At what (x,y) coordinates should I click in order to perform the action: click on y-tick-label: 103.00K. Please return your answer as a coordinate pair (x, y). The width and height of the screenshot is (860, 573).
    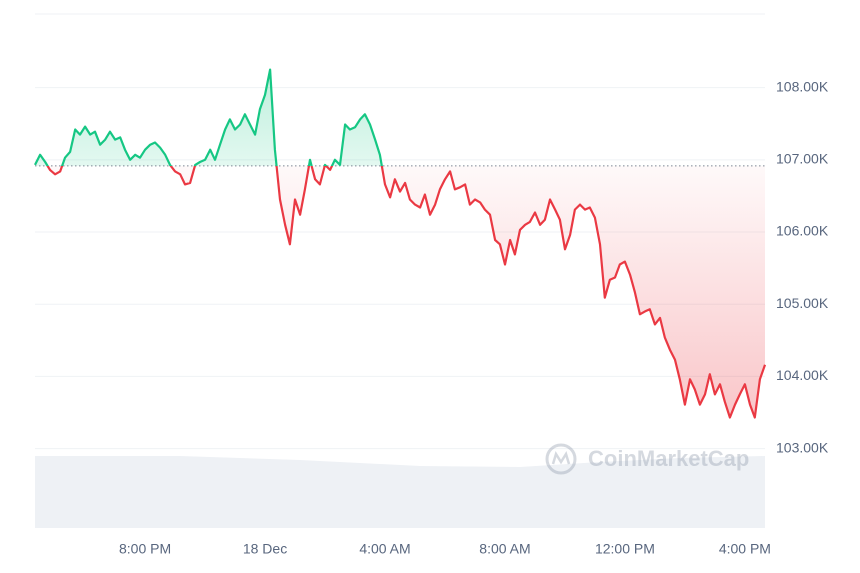
    Looking at the image, I should click on (802, 447).